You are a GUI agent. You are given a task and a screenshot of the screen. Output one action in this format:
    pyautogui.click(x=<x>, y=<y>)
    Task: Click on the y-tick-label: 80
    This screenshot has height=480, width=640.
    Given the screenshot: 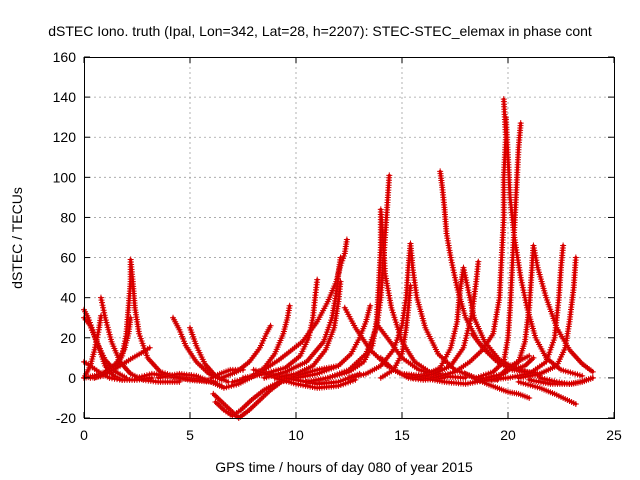 What is the action you would take?
    pyautogui.click(x=68, y=217)
    